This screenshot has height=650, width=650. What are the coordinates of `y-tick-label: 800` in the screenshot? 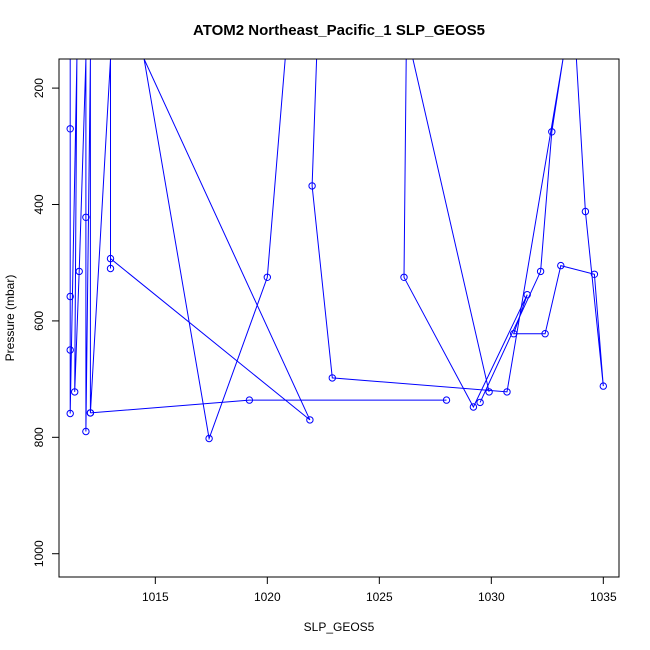 It's located at (39, 437).